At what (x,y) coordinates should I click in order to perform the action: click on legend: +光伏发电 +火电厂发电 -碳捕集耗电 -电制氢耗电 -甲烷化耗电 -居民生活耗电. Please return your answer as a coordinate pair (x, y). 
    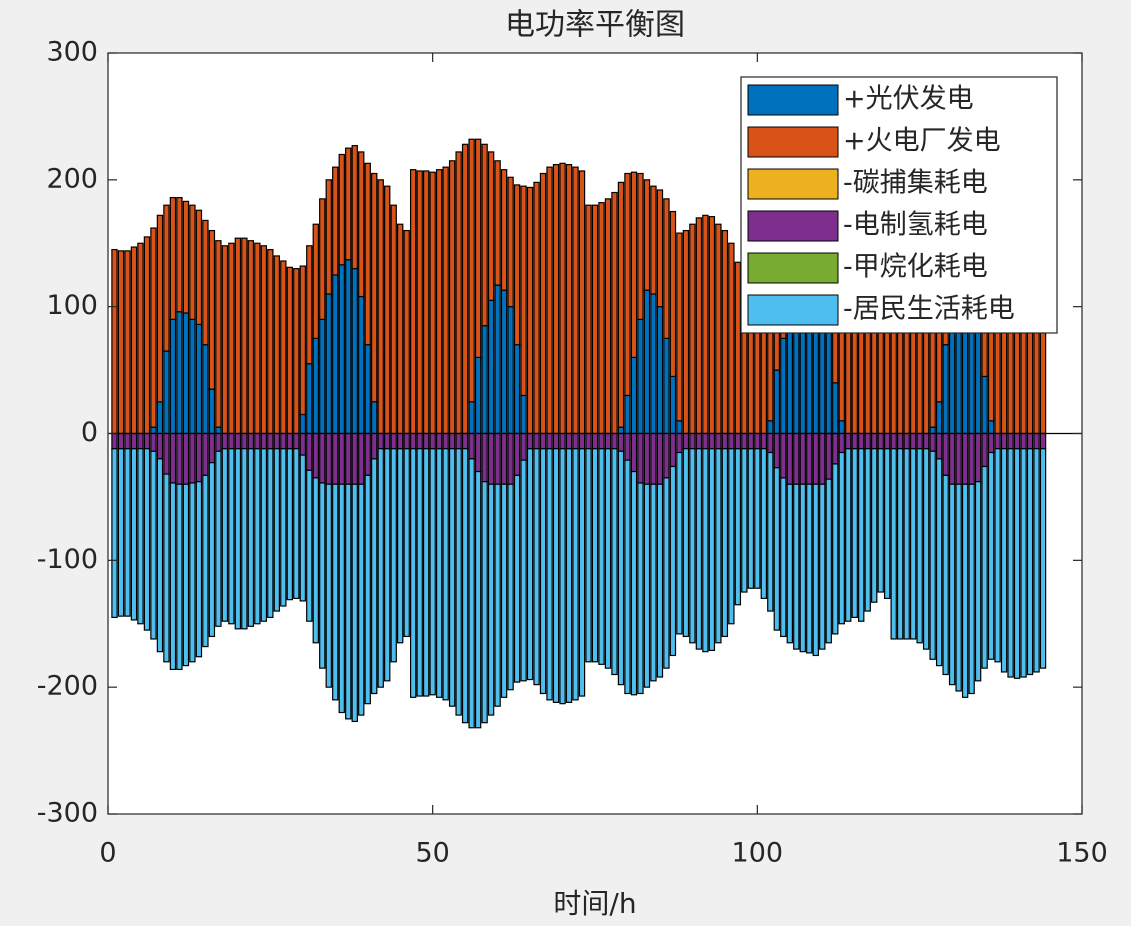
    Looking at the image, I should click on (899, 205).